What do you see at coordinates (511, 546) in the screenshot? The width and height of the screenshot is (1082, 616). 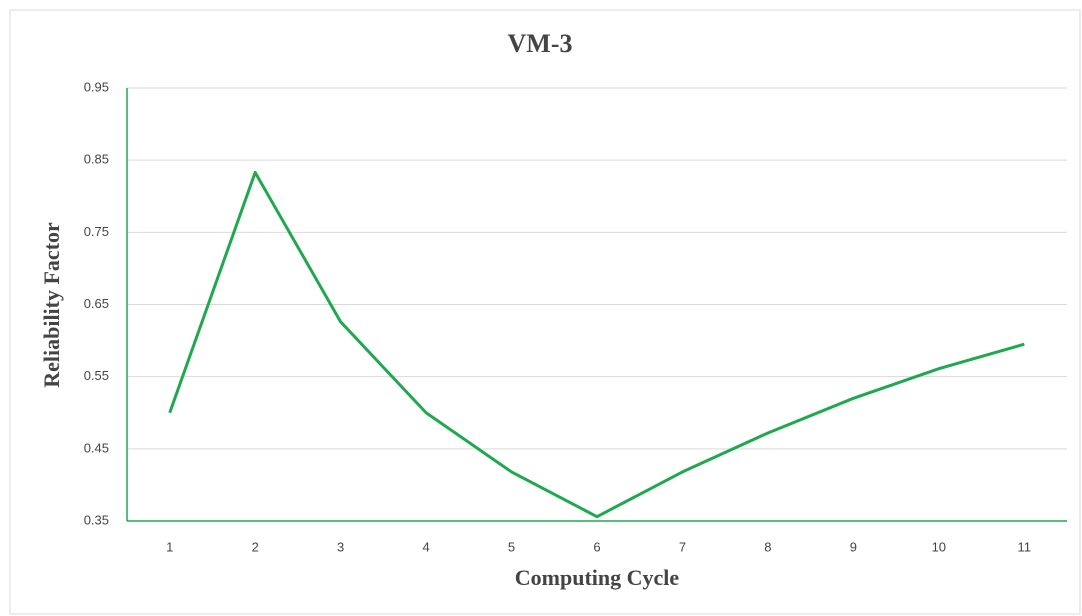 I see `x-tick-label: 5` at bounding box center [511, 546].